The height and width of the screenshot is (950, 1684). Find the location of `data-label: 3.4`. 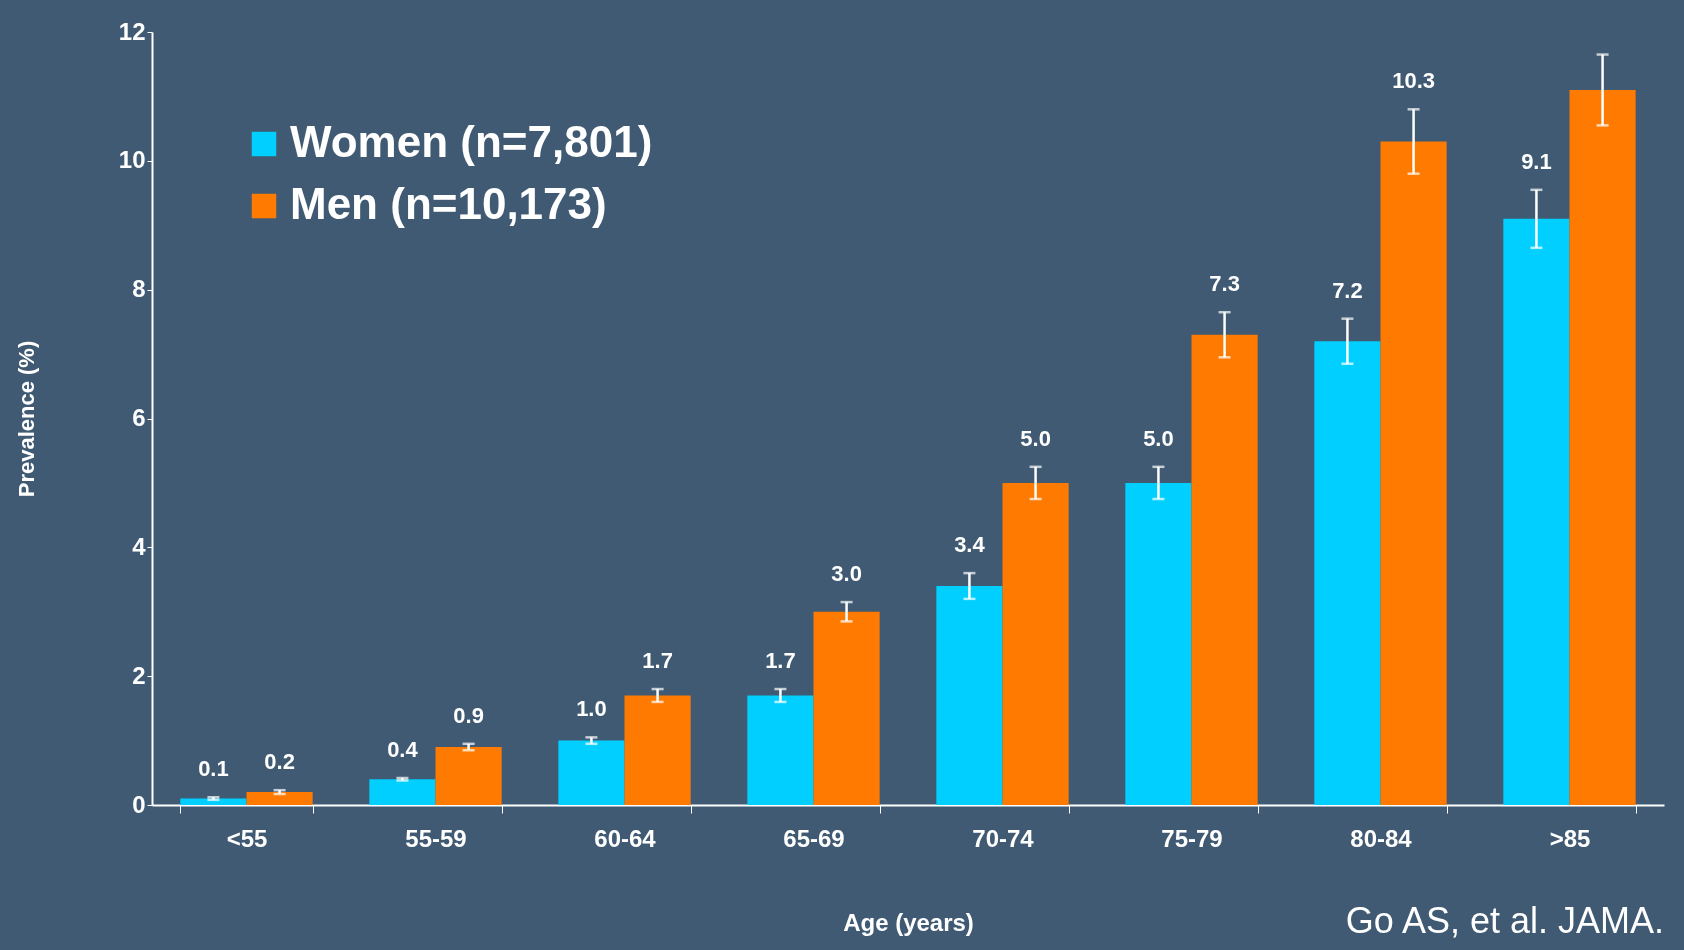

data-label: 3.4 is located at coordinates (970, 545).